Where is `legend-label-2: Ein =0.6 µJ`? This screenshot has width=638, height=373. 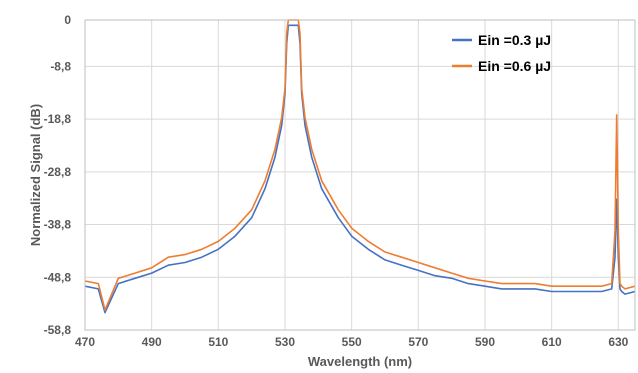
legend-label-2: Ein =0.6 µJ is located at coordinates (514, 66).